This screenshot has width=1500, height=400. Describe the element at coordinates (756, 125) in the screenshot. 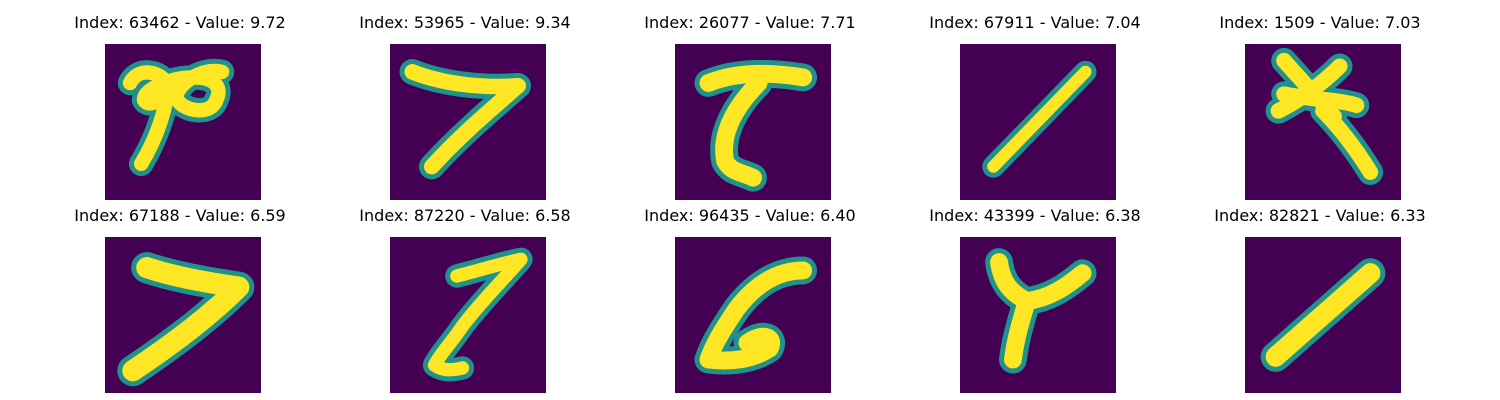

I see `digit-glyph-7-curved` at that location.